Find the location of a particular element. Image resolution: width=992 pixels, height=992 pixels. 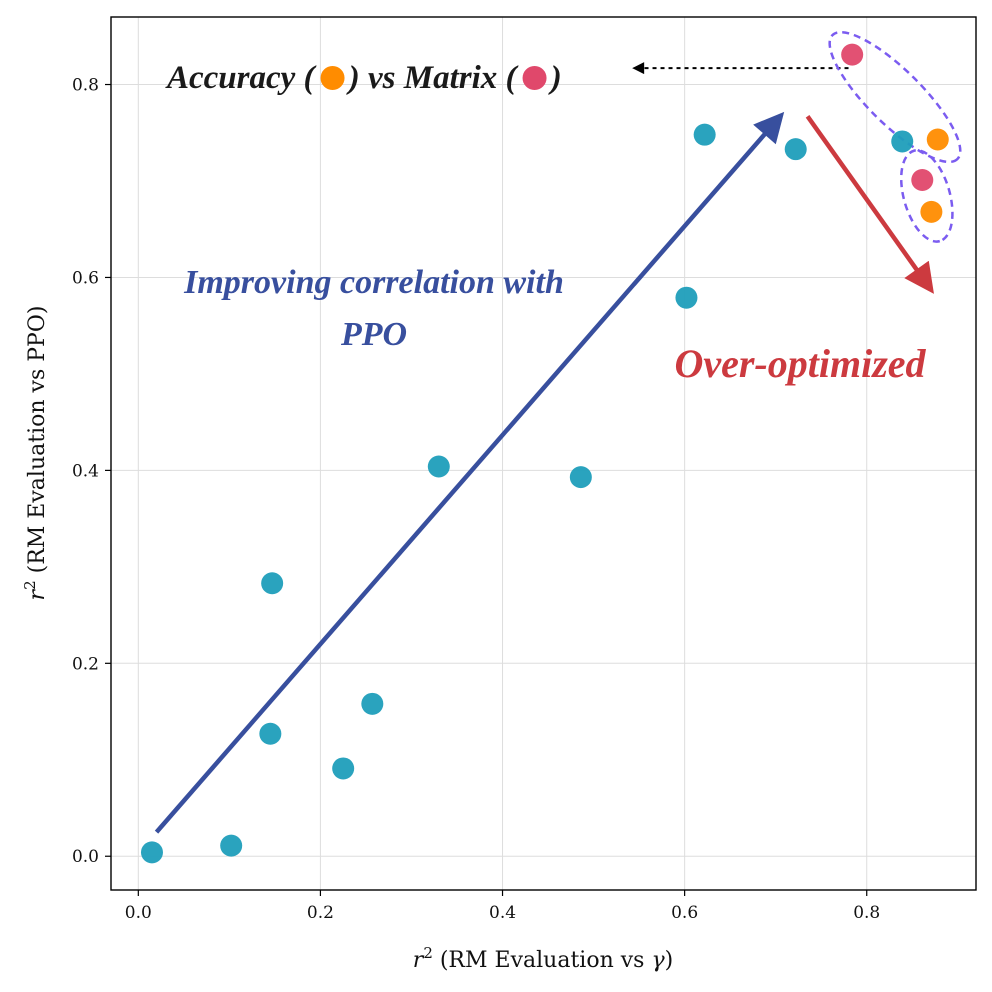

dashed-ellipse-upper is located at coordinates (895, 97).